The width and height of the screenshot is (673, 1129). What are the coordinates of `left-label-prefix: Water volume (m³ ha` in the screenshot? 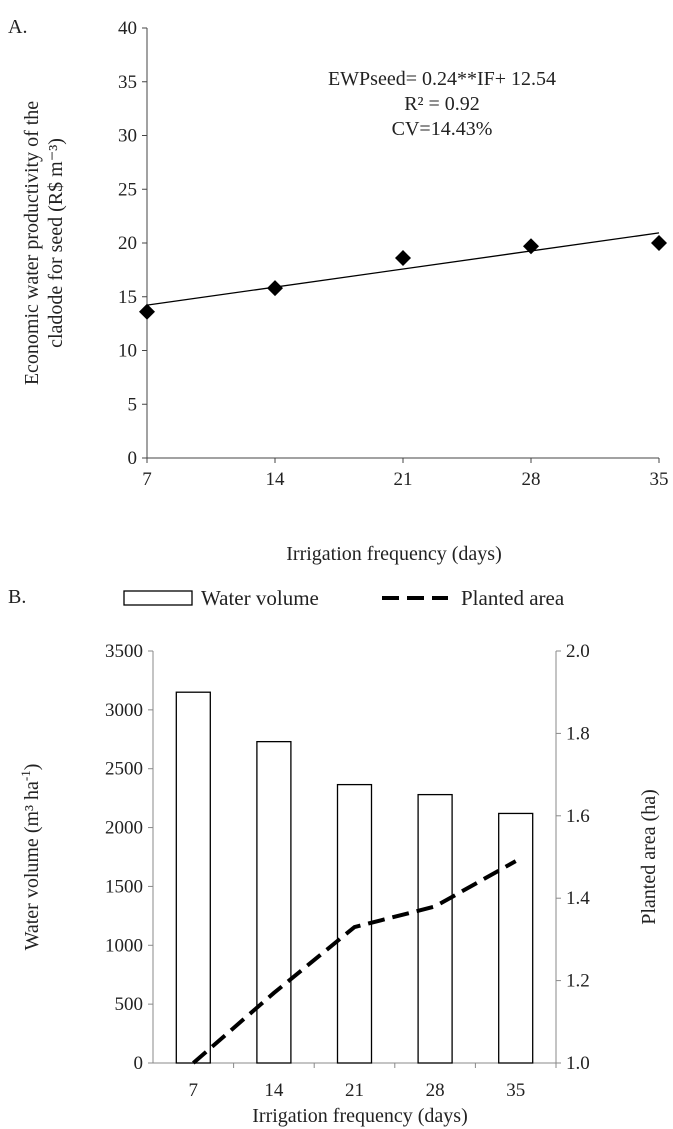 It's located at (32, 865).